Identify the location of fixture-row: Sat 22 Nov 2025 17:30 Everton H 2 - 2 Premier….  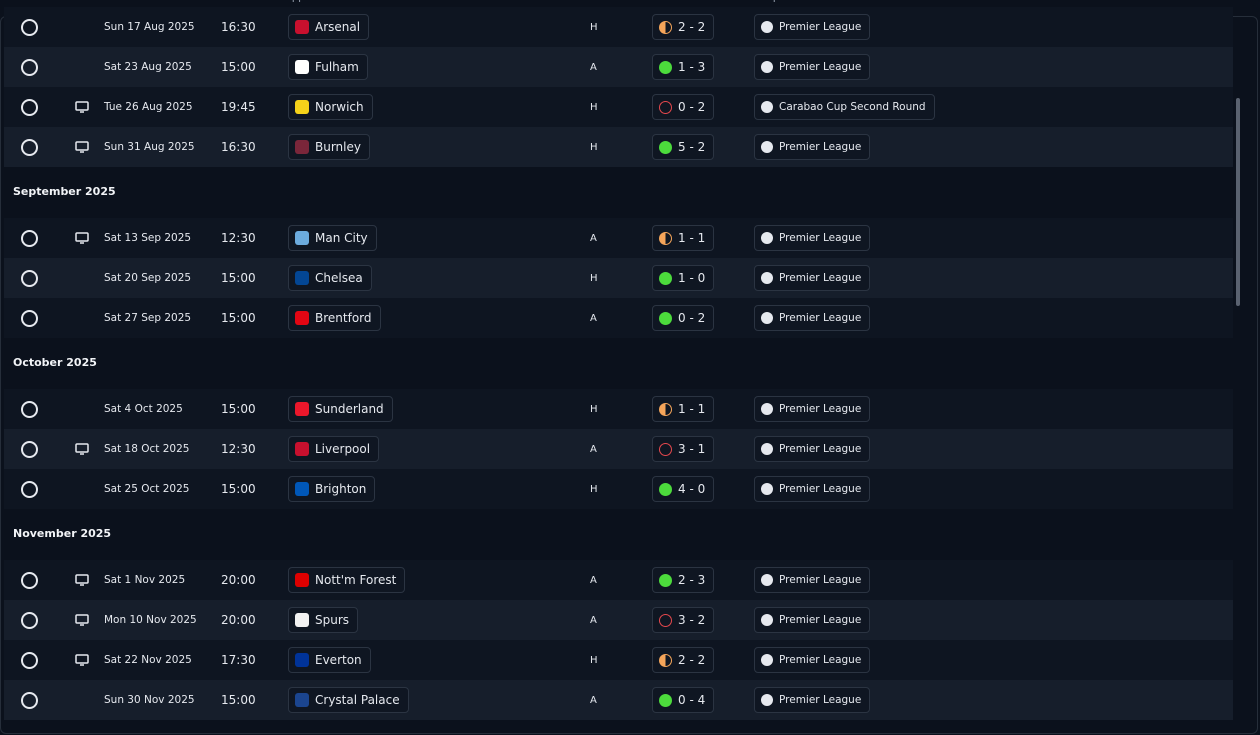
(618, 660).